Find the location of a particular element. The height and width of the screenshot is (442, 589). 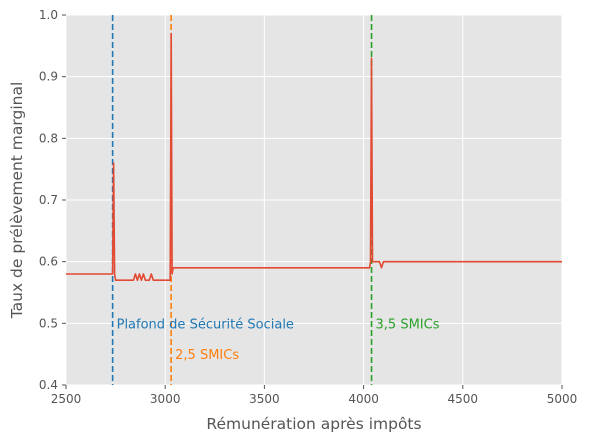

y-tick-label: 0.5 is located at coordinates (48, 323).